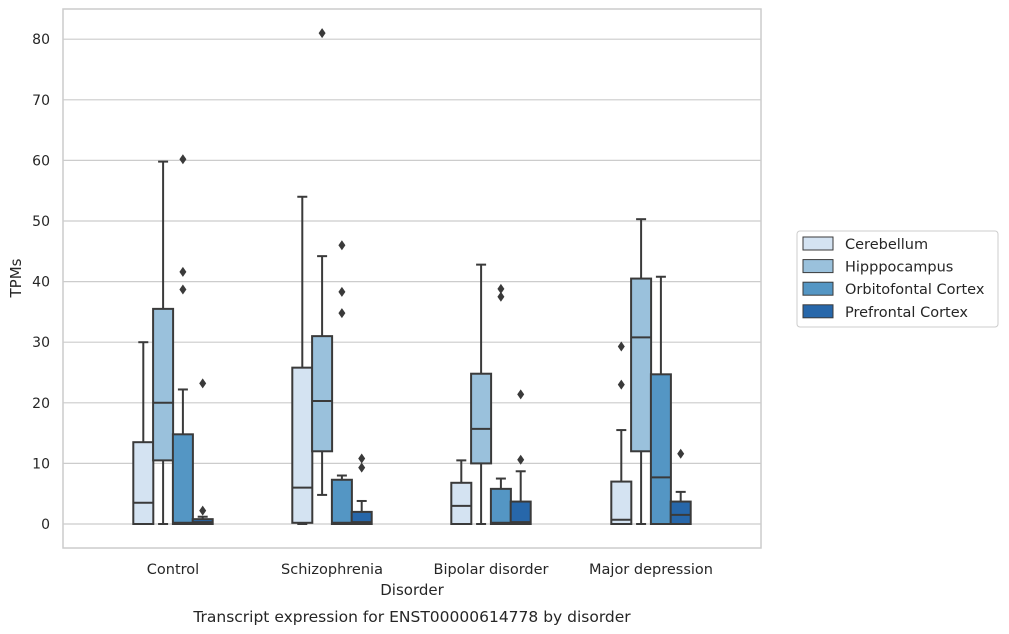  I want to click on y-tick-label: 0, so click(45, 525).